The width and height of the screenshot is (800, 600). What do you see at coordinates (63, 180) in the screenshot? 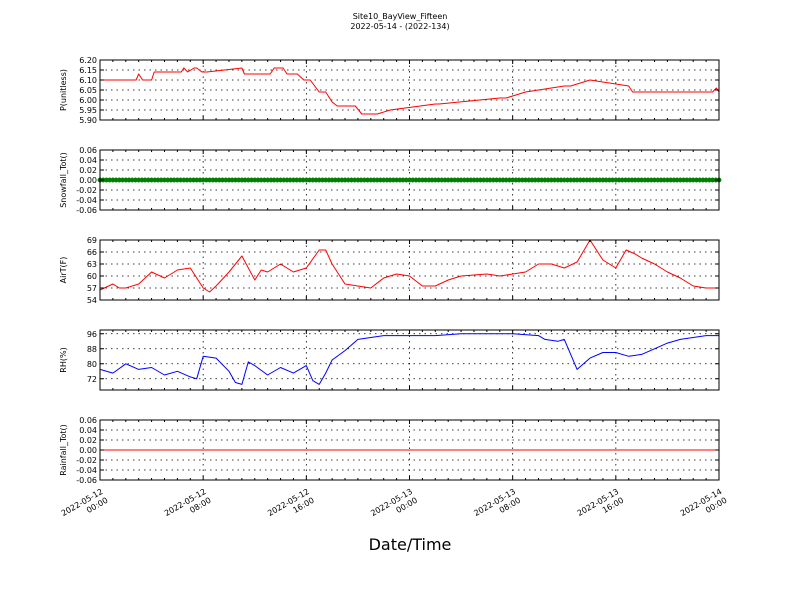
I see `y-axis-label: Snowfall_Tot()` at bounding box center [63, 180].